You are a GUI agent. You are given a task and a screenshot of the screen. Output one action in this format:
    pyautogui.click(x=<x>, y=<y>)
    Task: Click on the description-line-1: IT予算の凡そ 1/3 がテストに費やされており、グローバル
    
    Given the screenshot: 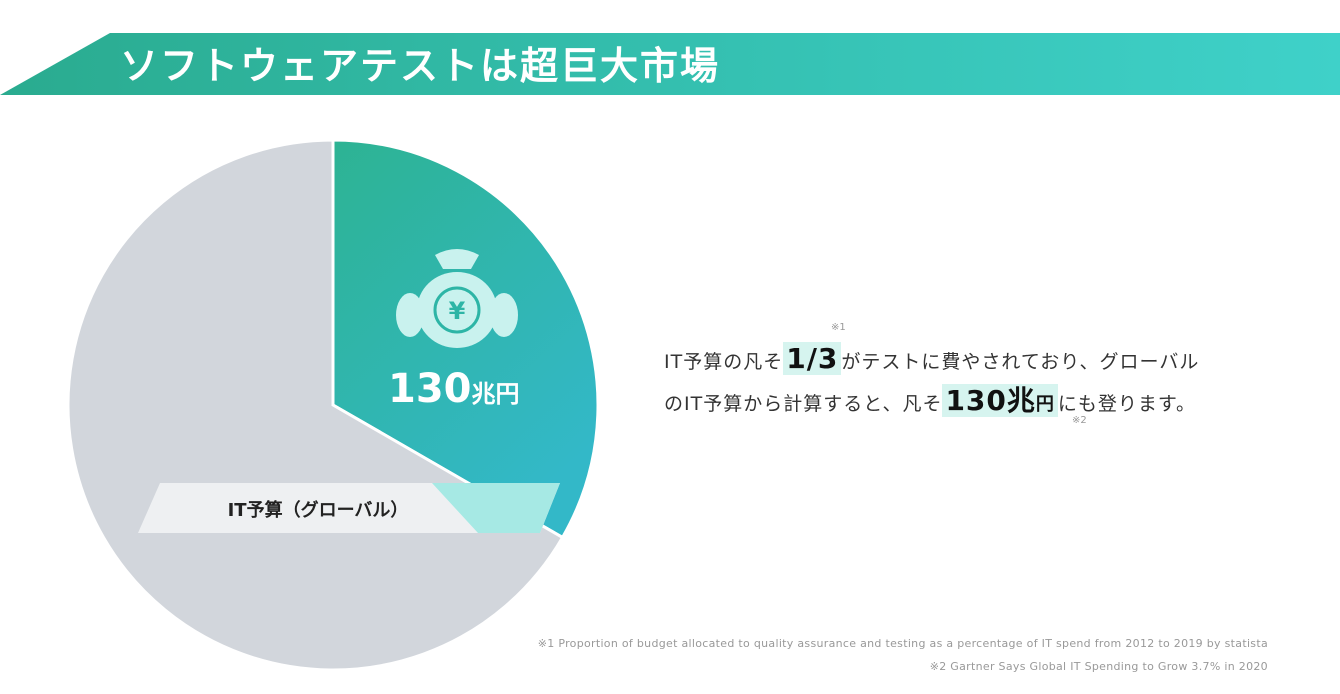 What is the action you would take?
    pyautogui.click(x=984, y=359)
    